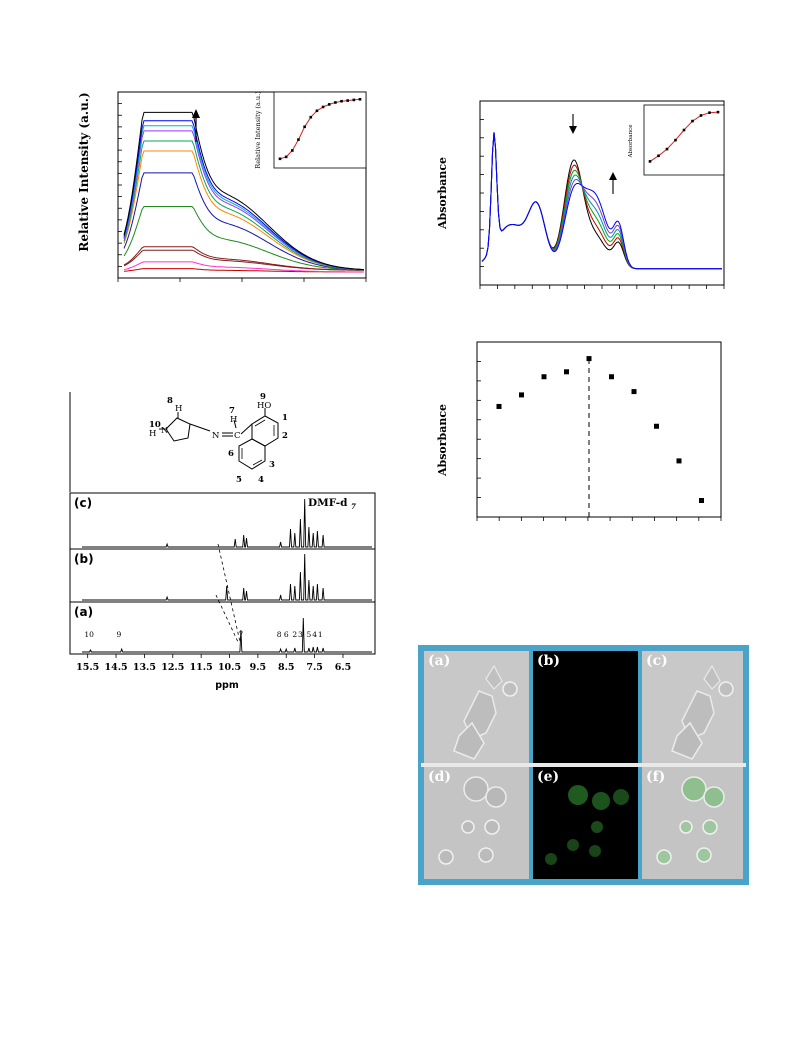 This screenshot has height=1057, width=793. I want to click on nmr-x-tick-label: 11.5, so click(201, 667).